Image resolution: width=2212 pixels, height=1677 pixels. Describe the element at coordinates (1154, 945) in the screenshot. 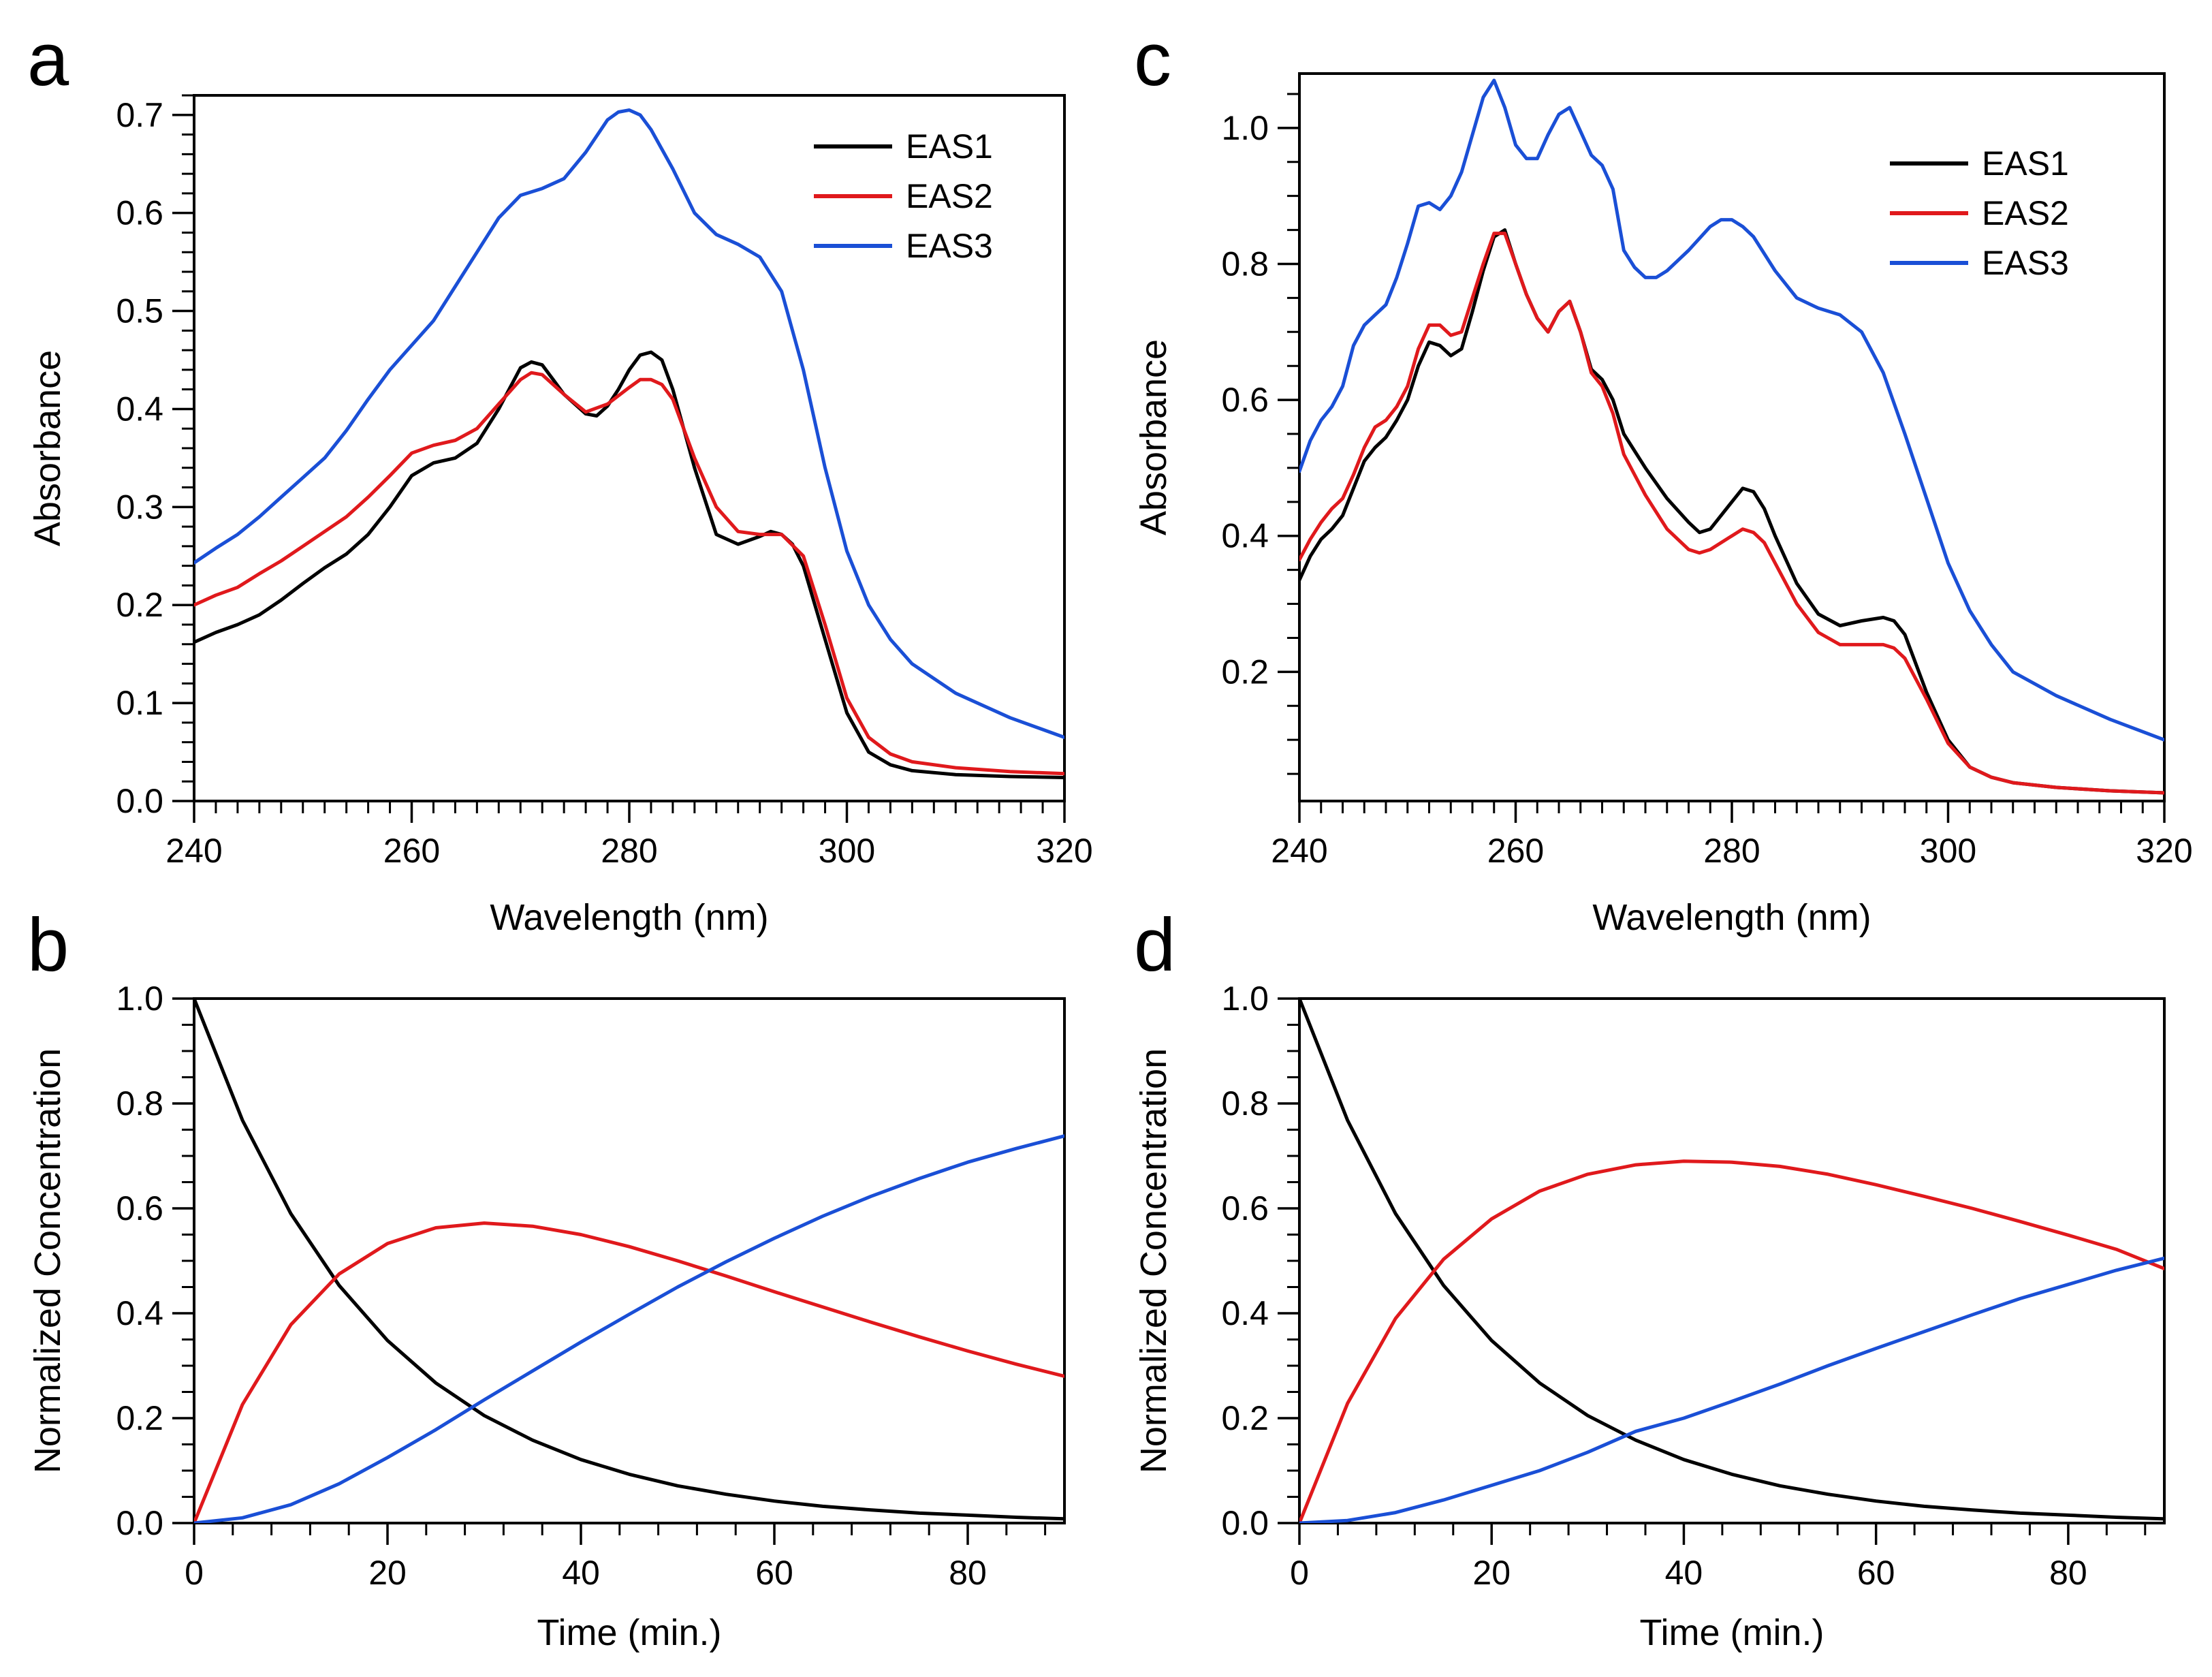

I see `panel-letter: d` at that location.